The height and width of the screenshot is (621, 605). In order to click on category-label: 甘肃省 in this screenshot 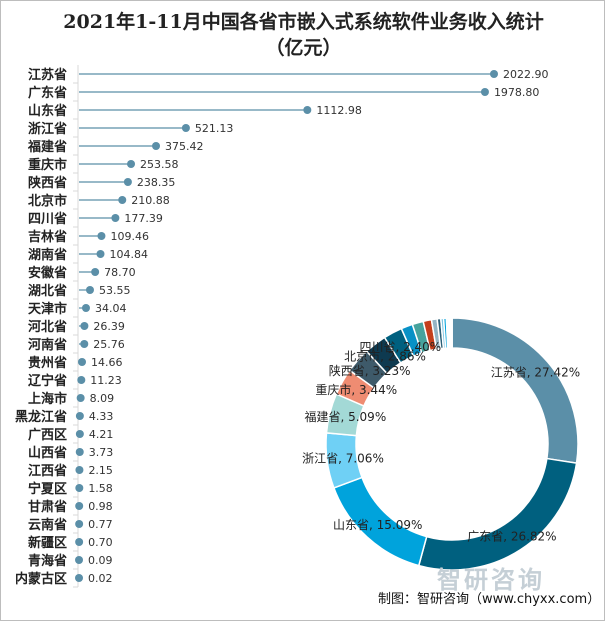, I will do `click(47, 507)`.